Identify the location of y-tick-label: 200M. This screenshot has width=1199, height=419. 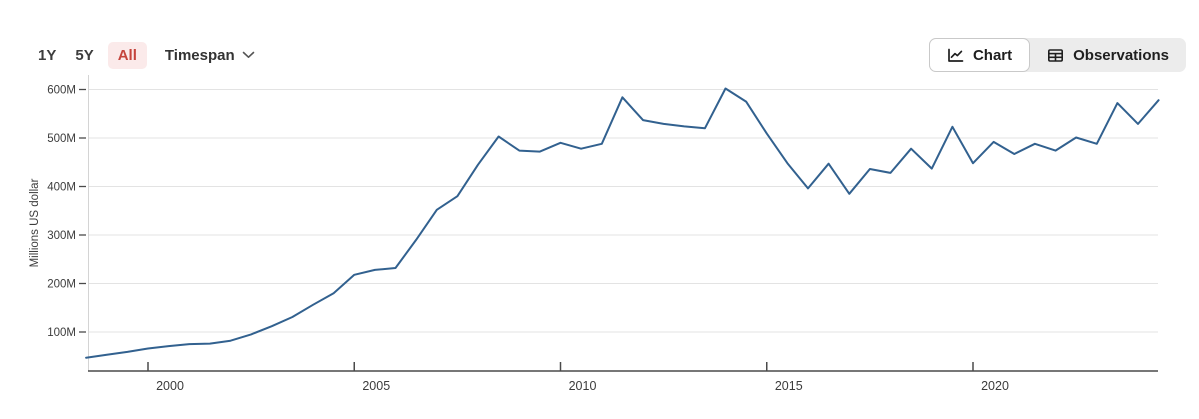
(61, 285).